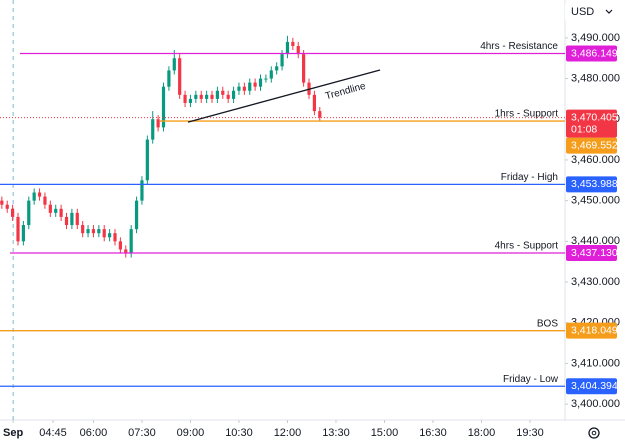 The image size is (625, 448). What do you see at coordinates (519, 46) in the screenshot?
I see `level-label: 4hrs - Resistance` at bounding box center [519, 46].